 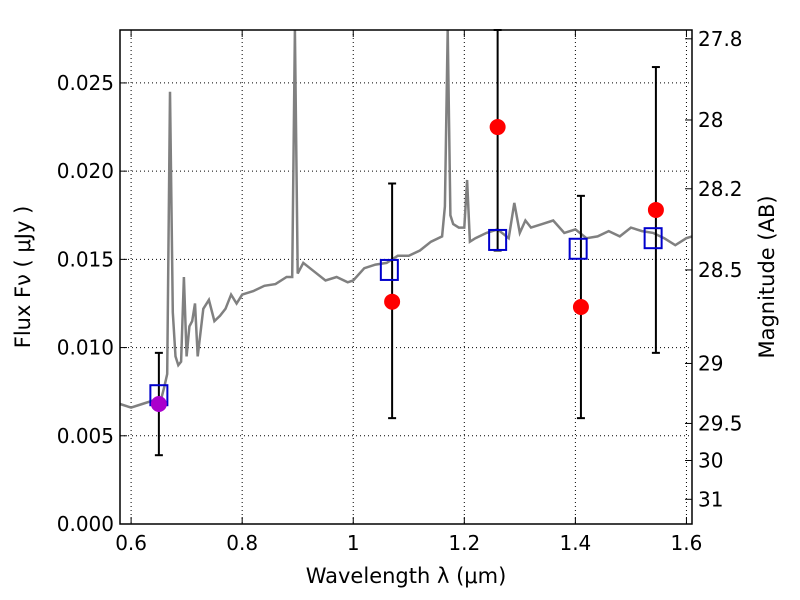 What do you see at coordinates (710, 120) in the screenshot?
I see `magnitude-tick-label: 28` at bounding box center [710, 120].